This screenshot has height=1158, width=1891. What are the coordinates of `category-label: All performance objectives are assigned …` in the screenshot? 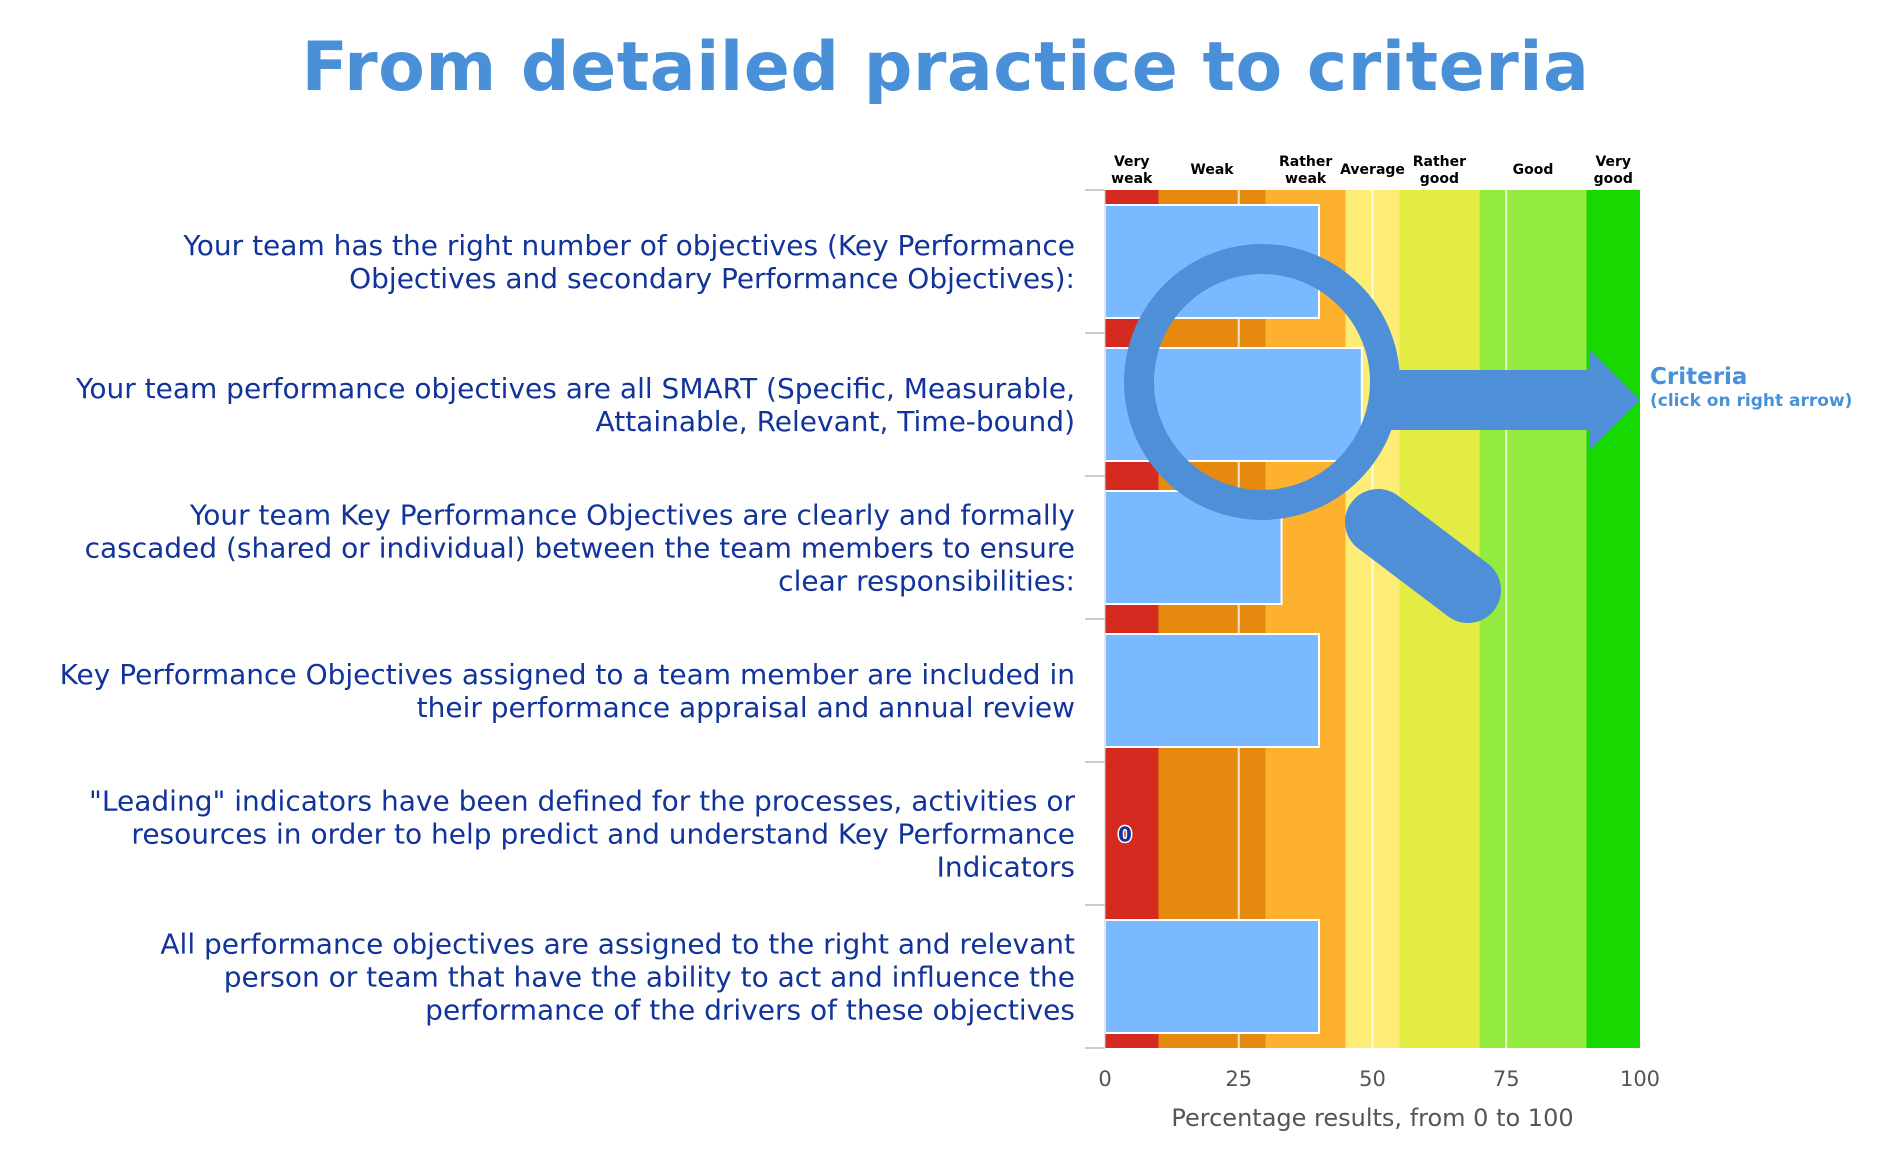 It's located at (617, 944).